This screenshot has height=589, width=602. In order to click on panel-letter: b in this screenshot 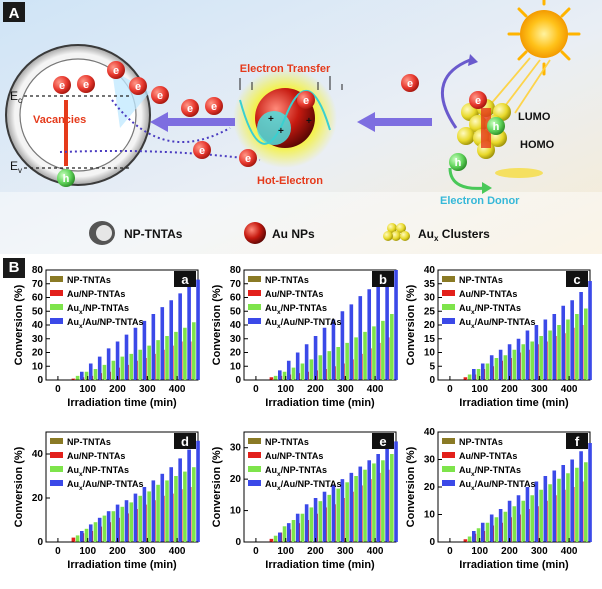, I will do `click(383, 279)`.